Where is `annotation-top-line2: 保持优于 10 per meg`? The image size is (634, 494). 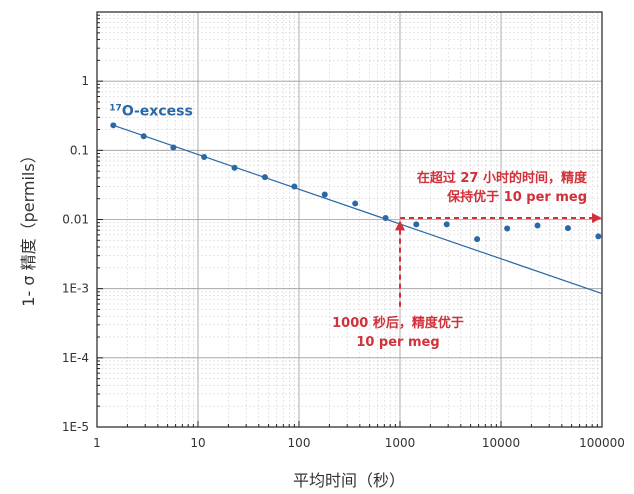 annotation-top-line2: 保持优于 10 per meg is located at coordinates (516, 197).